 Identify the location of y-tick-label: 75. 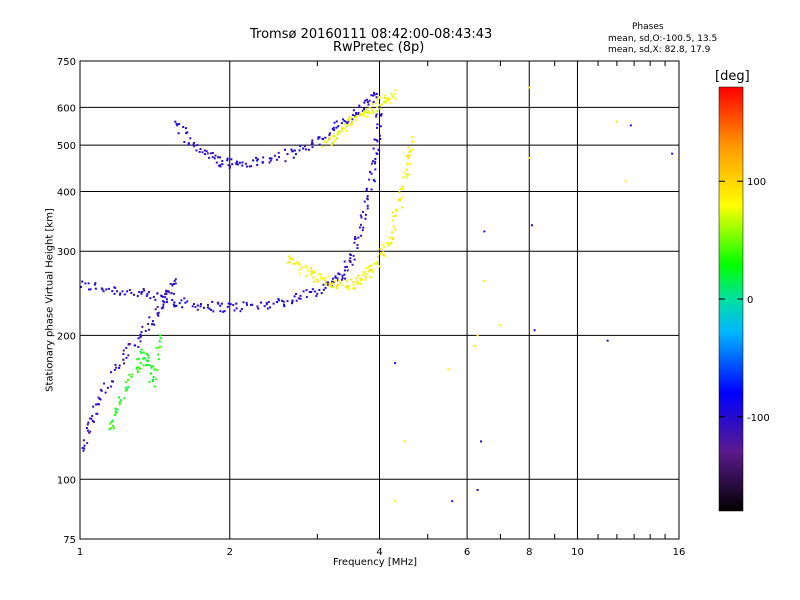
(69, 540).